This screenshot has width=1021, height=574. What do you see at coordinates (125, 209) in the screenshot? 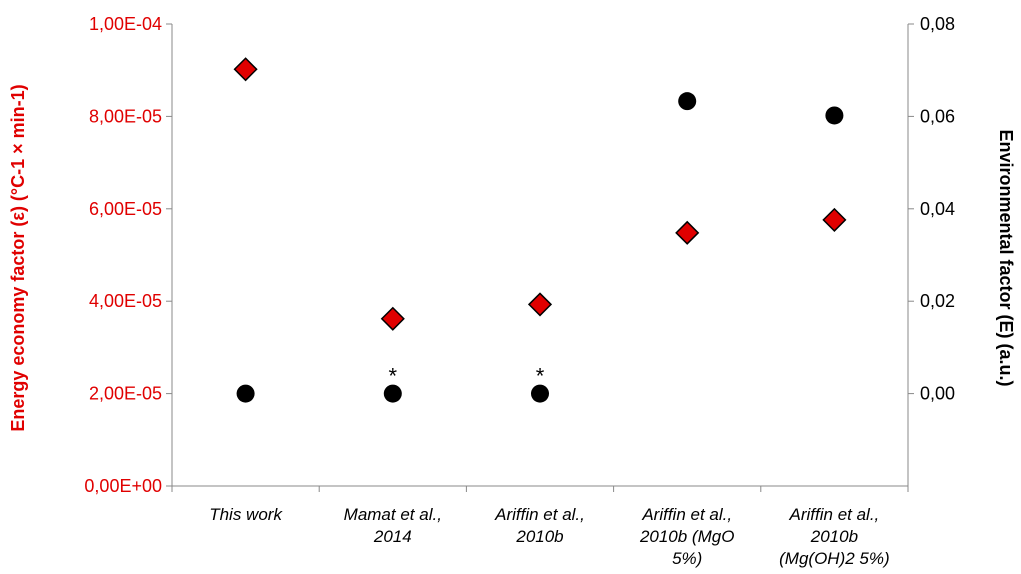
I see `left-tick-label: 6,00E-05` at bounding box center [125, 209].